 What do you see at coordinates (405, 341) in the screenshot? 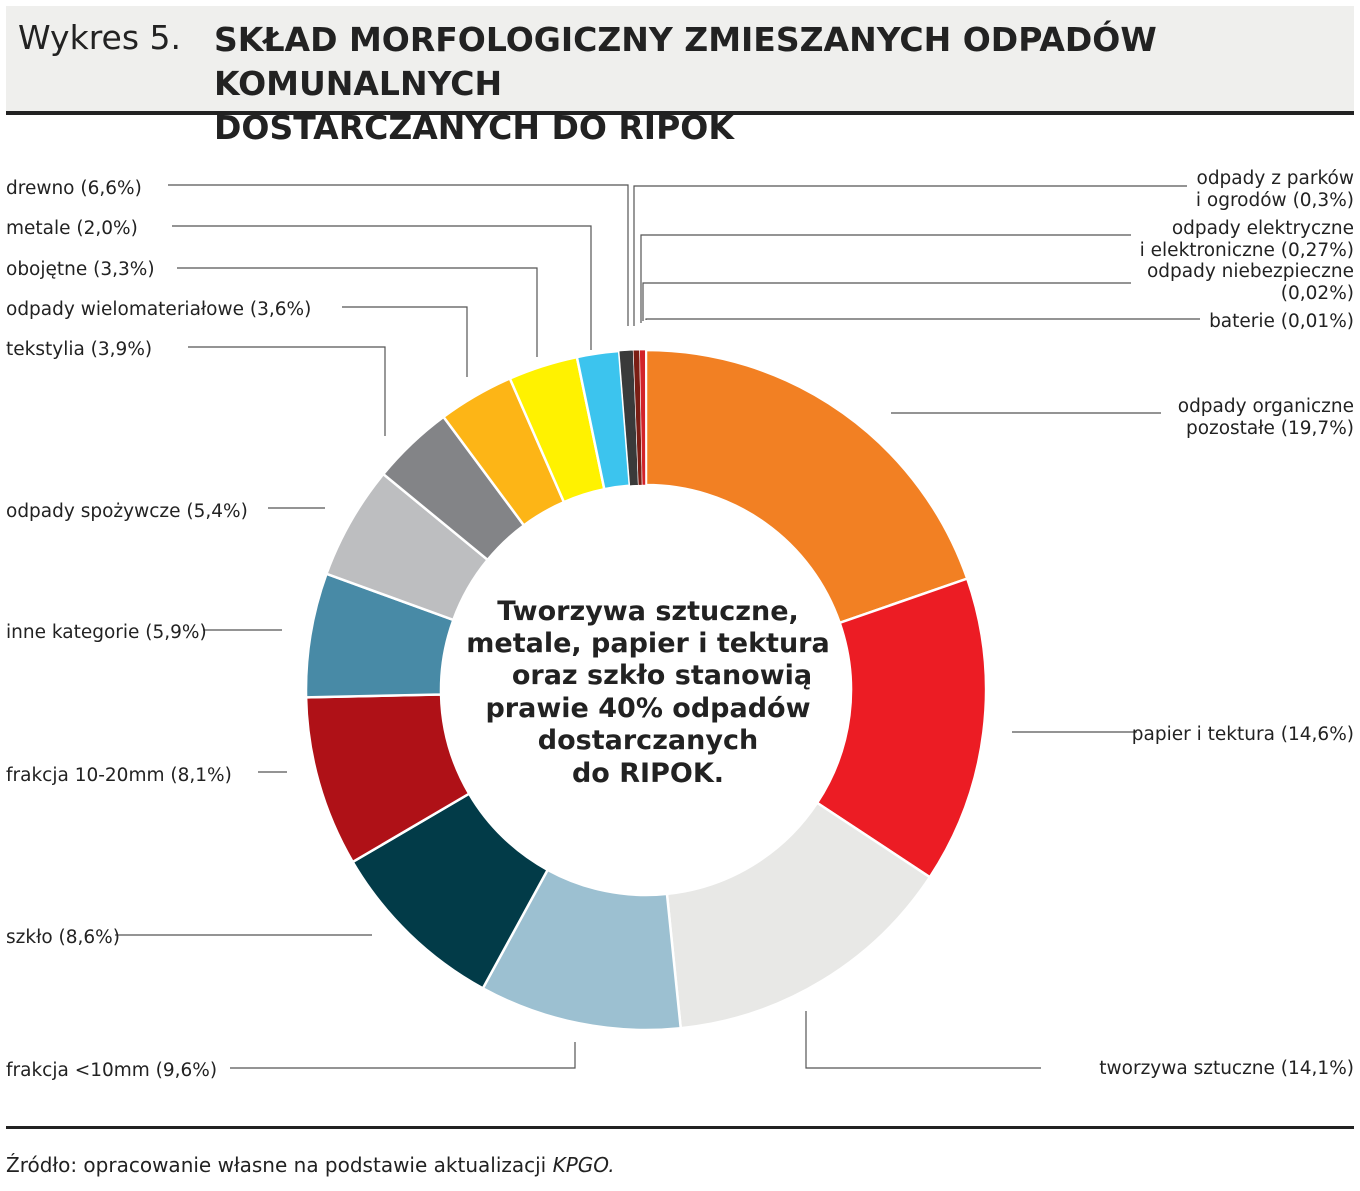
I see `leader-odpady-wielomateria-owe` at bounding box center [405, 341].